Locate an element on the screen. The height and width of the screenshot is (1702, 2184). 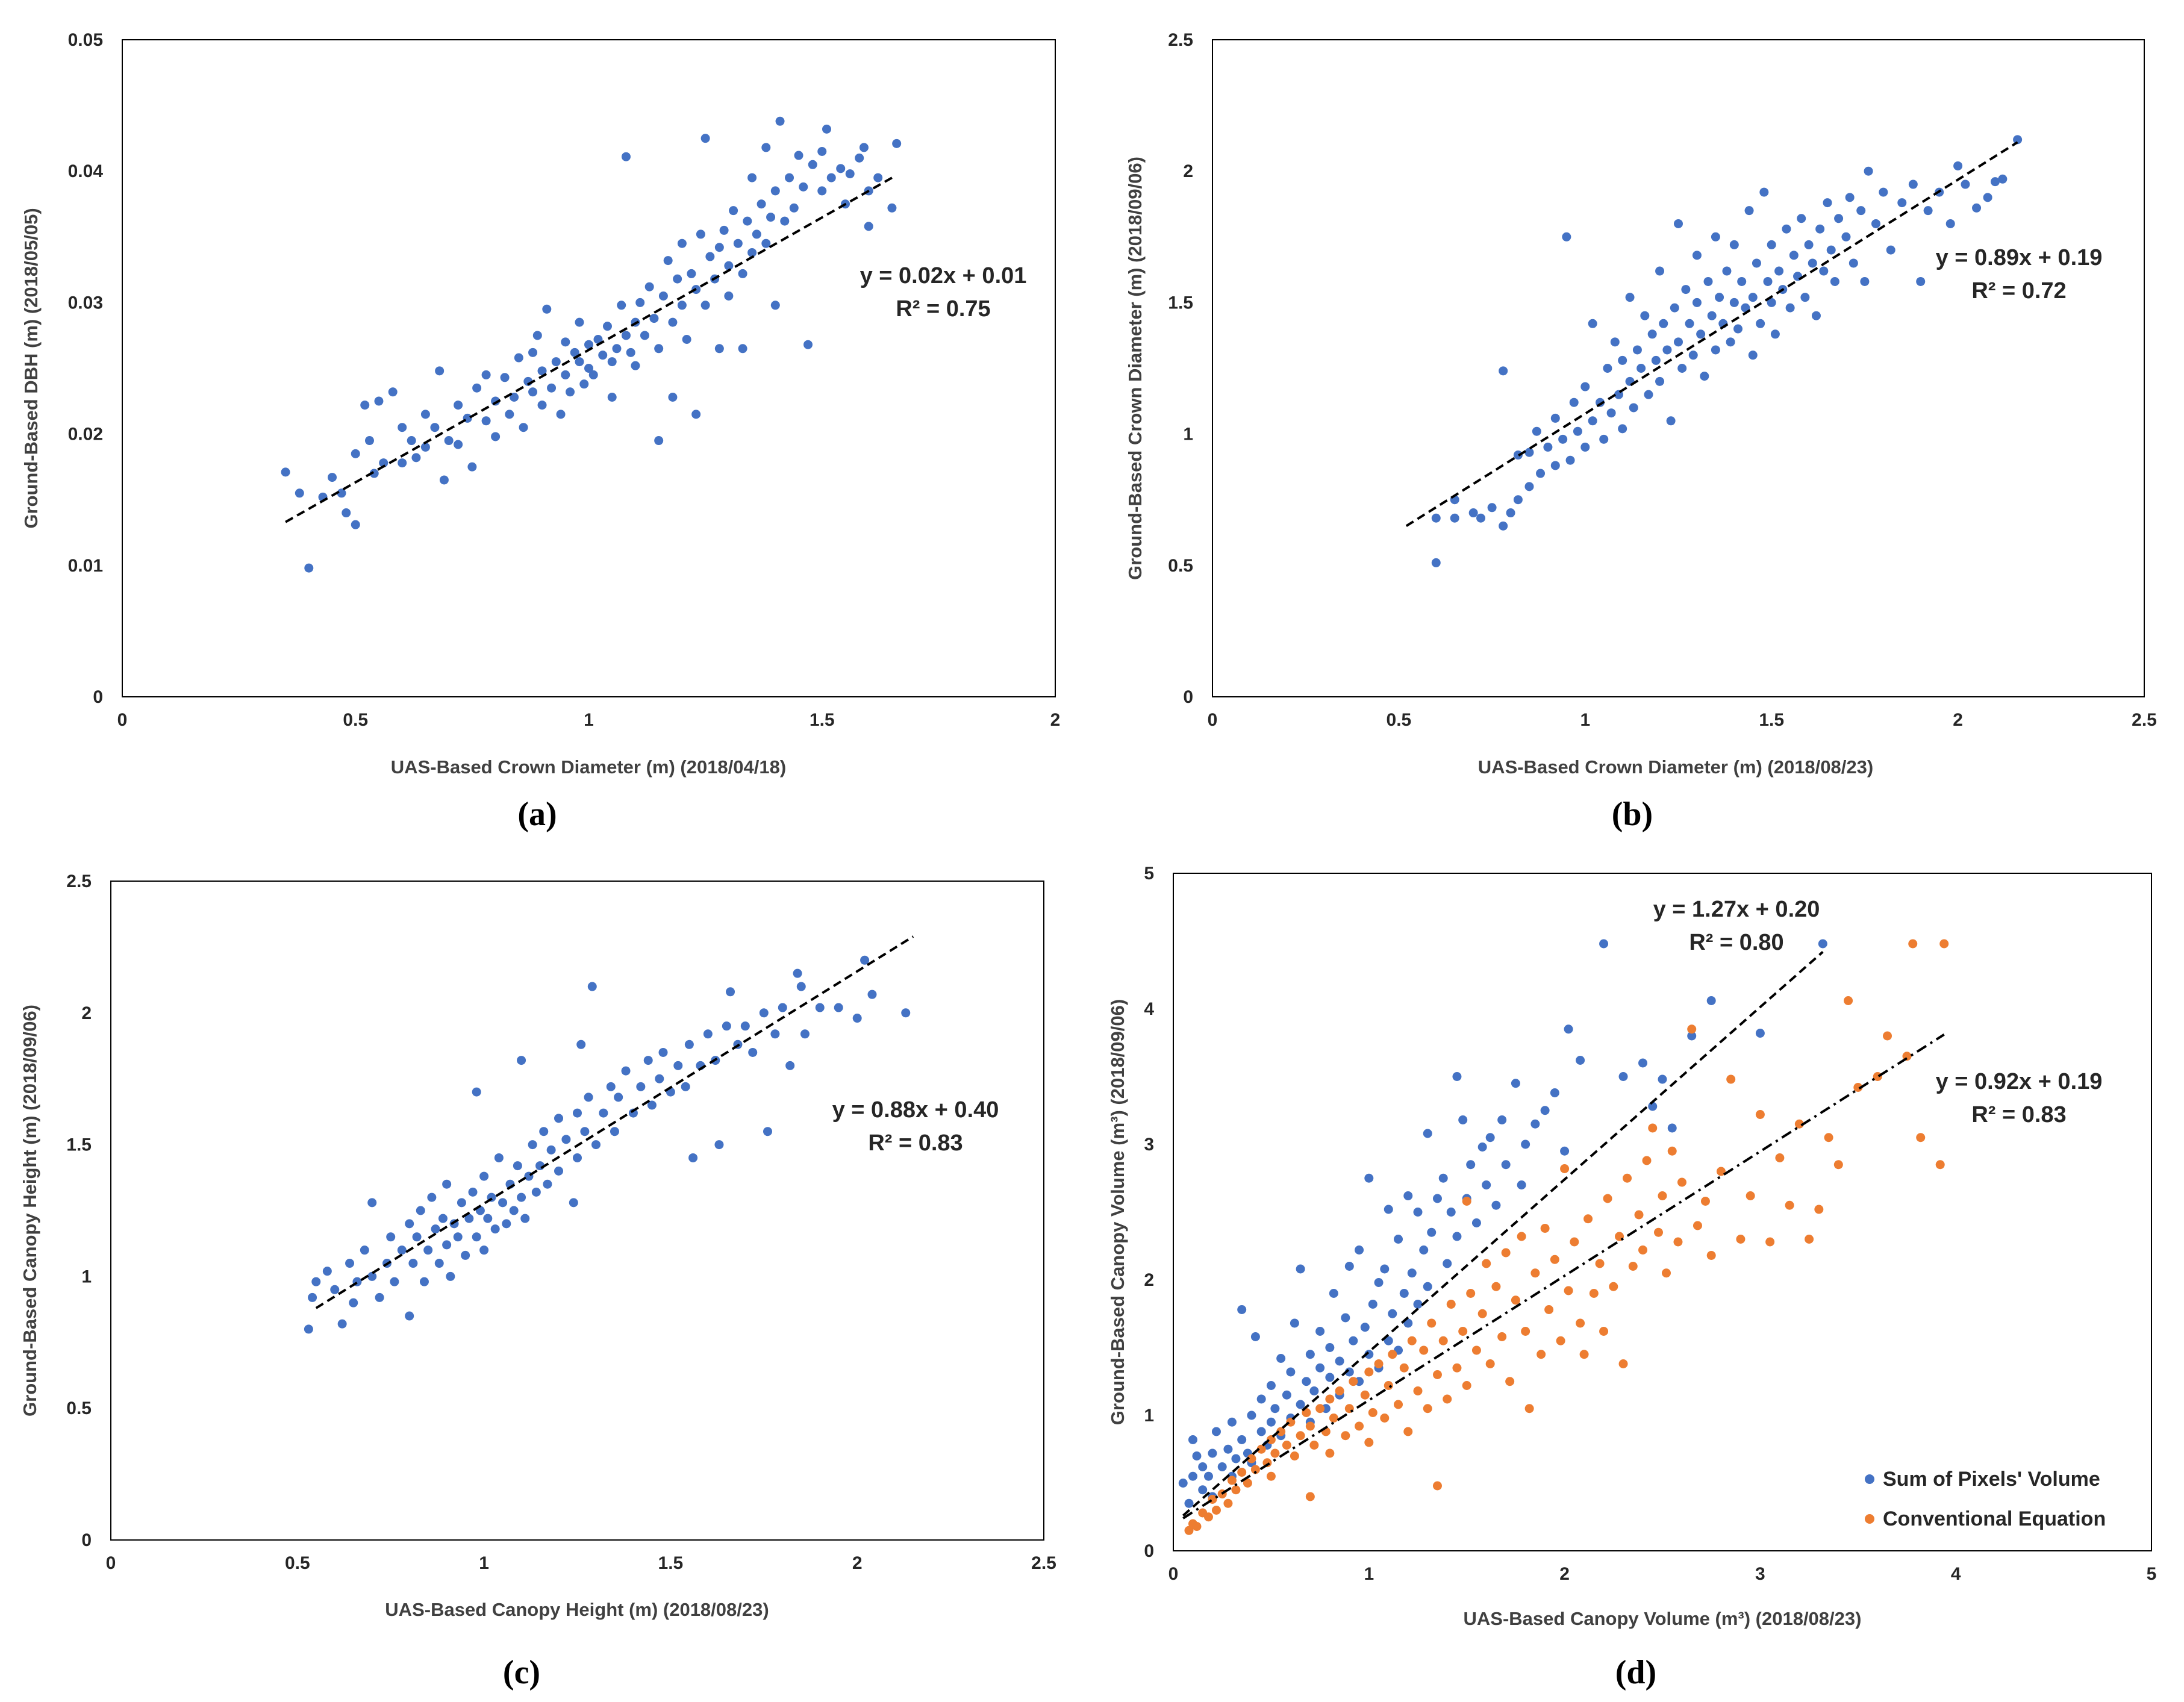
y-tick-label: 1.5 is located at coordinates (1180, 303).